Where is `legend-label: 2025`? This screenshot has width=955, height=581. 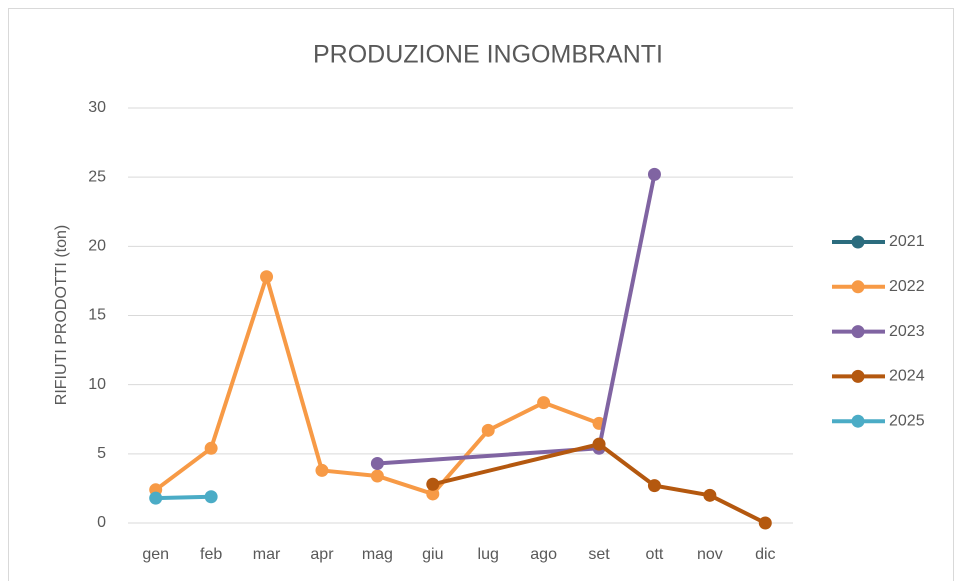
legend-label: 2025 is located at coordinates (907, 420).